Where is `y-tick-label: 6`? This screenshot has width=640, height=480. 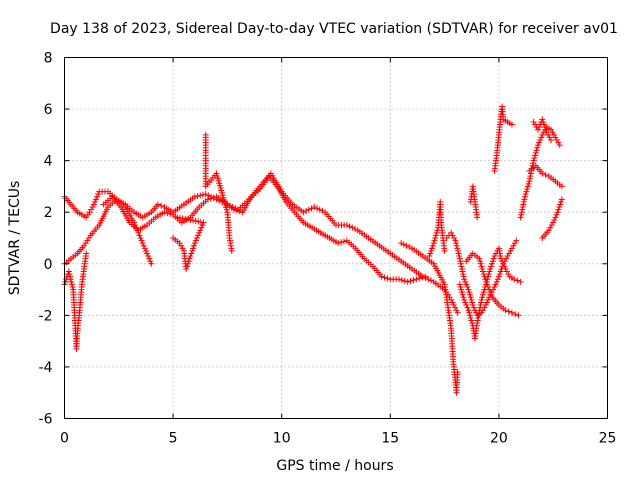 y-tick-label: 6 is located at coordinates (48, 110).